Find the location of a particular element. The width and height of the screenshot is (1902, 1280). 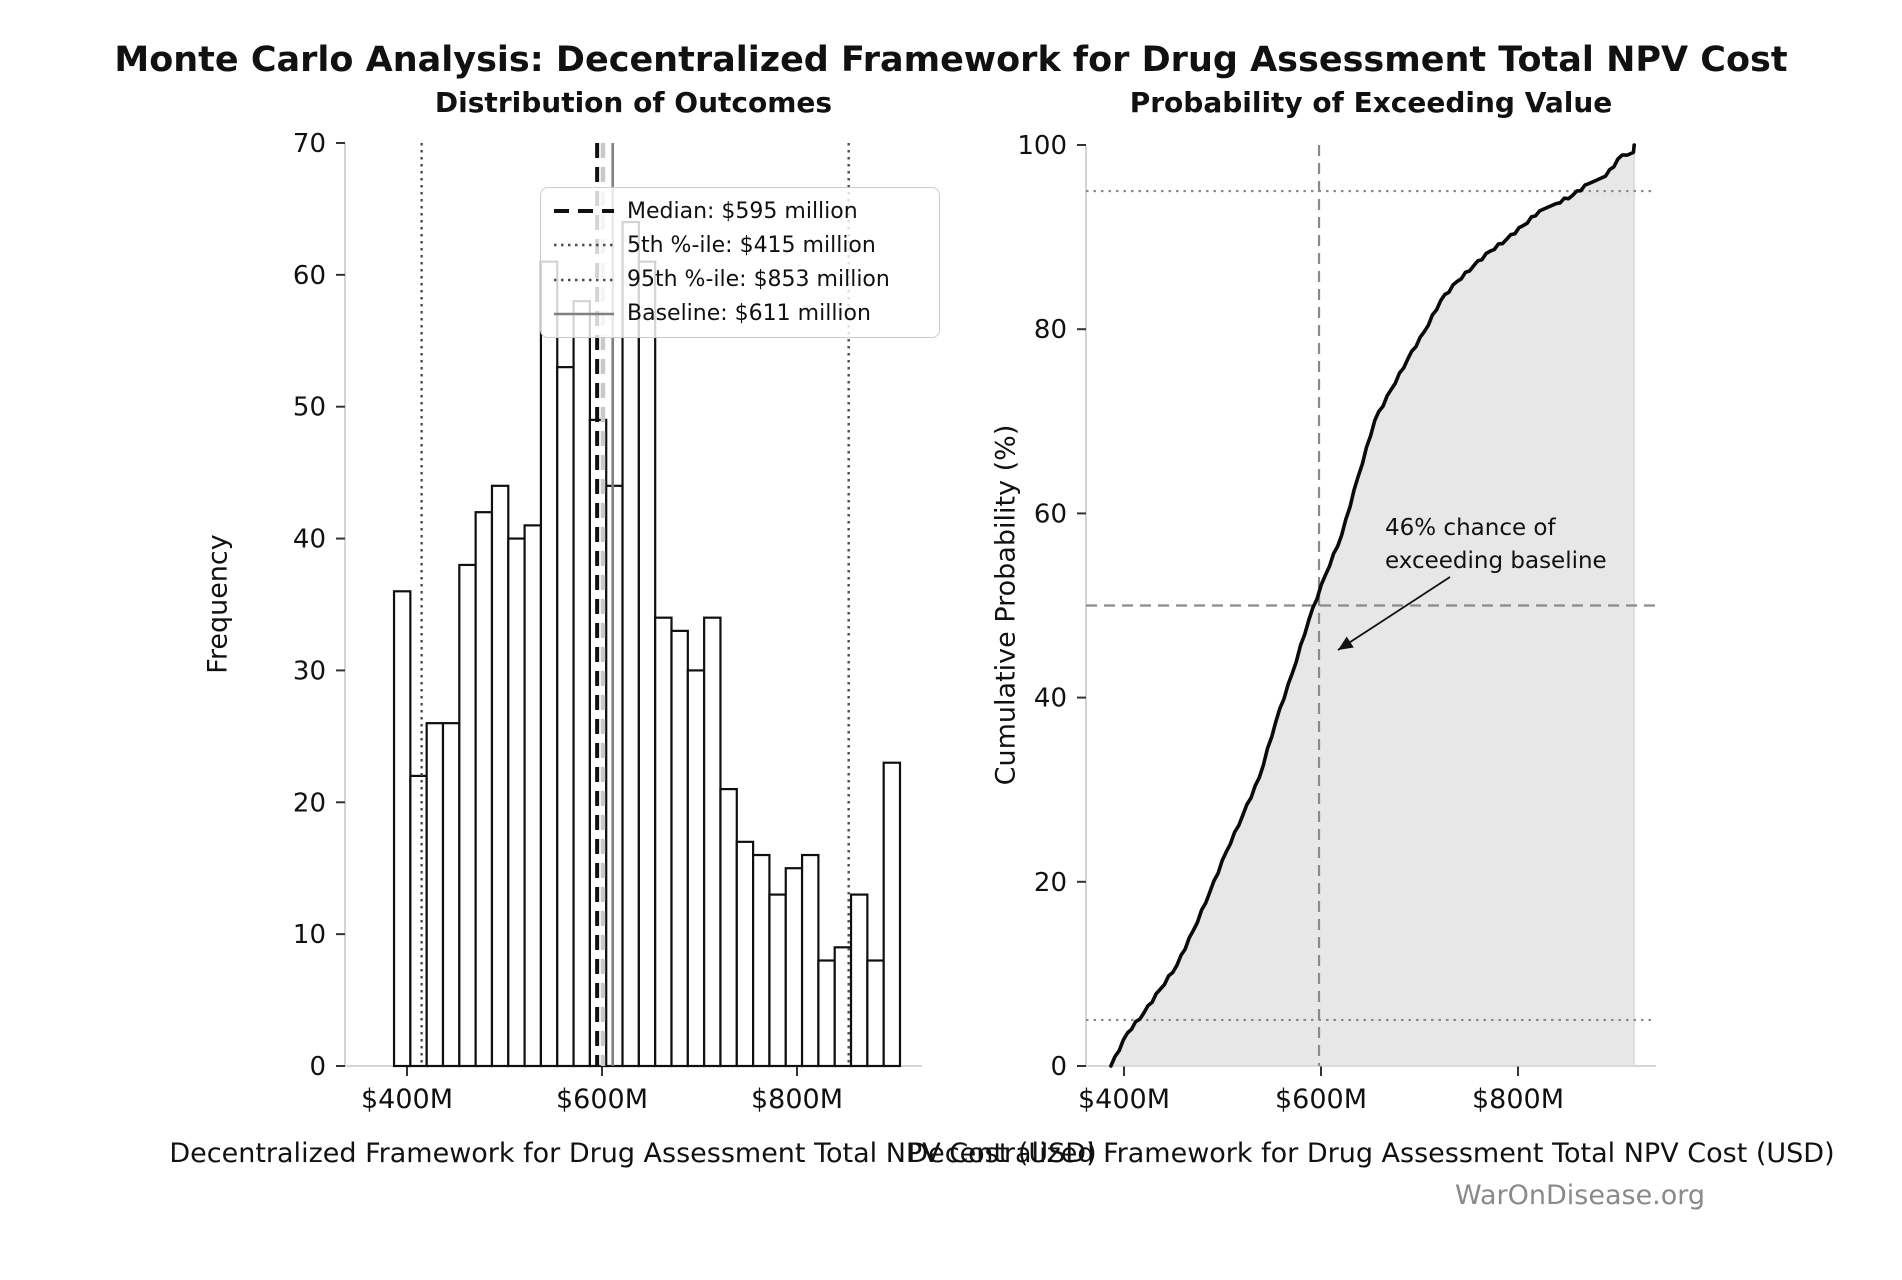

legend-item: 5th %-ile: $415 million is located at coordinates (741, 245).